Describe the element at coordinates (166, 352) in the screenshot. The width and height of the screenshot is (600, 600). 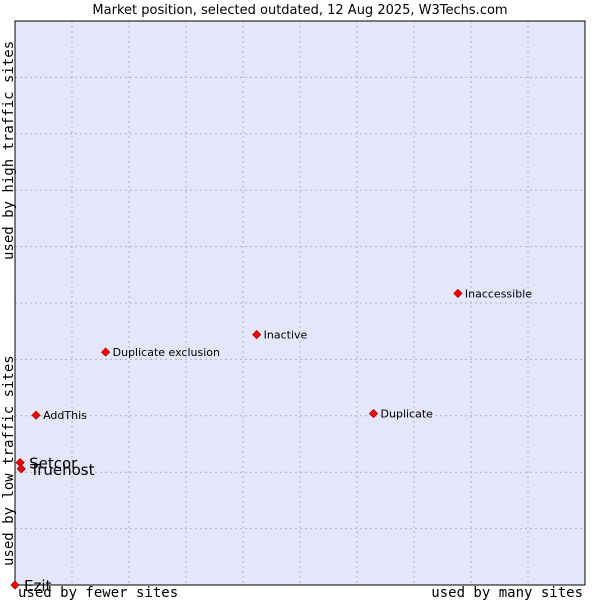
I see `data-point-label: Duplicate exclusion` at that location.